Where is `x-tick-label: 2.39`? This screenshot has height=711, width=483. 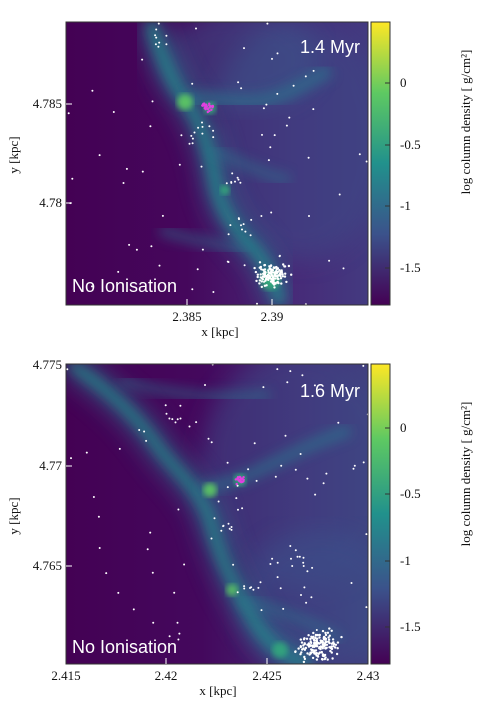 x-tick-label: 2.39 is located at coordinates (272, 316).